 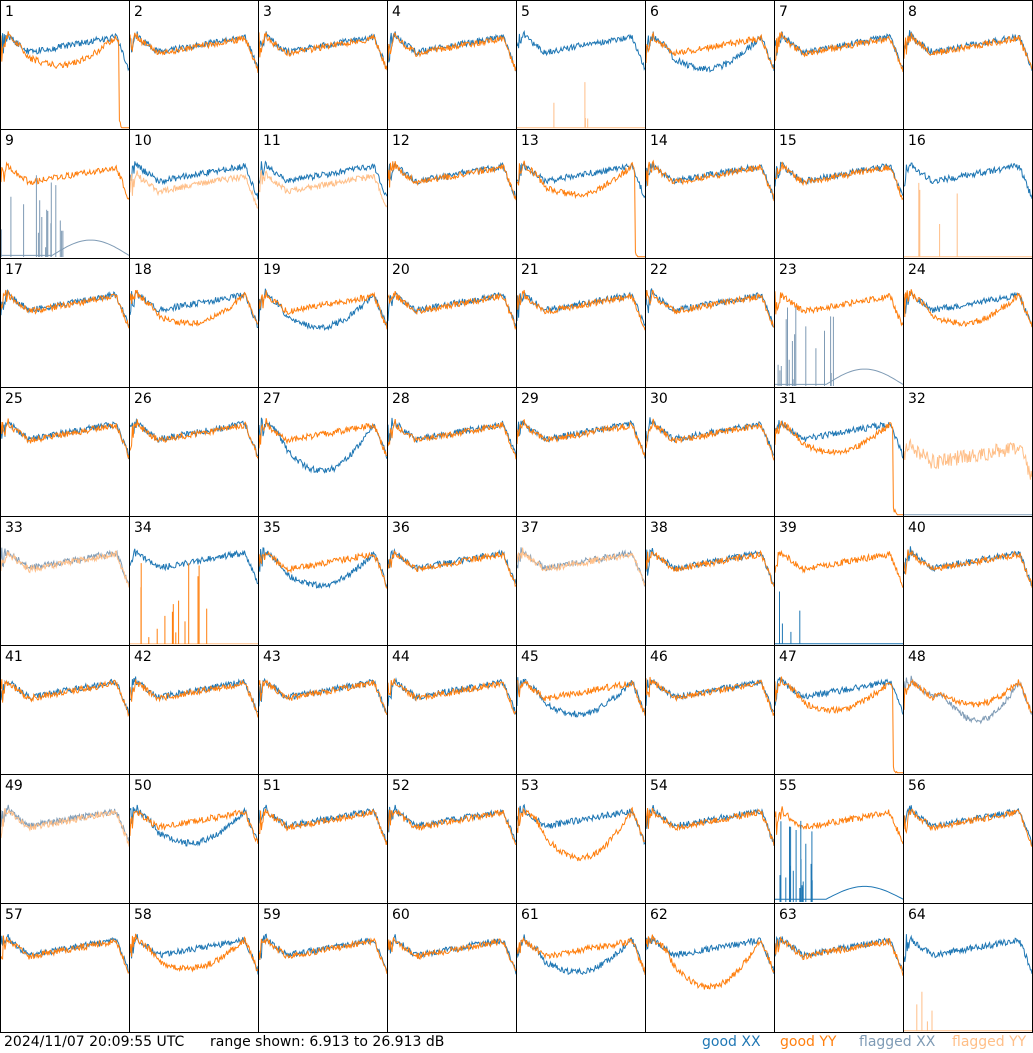 What do you see at coordinates (530, 399) in the screenshot?
I see `tile-label: 29` at bounding box center [530, 399].